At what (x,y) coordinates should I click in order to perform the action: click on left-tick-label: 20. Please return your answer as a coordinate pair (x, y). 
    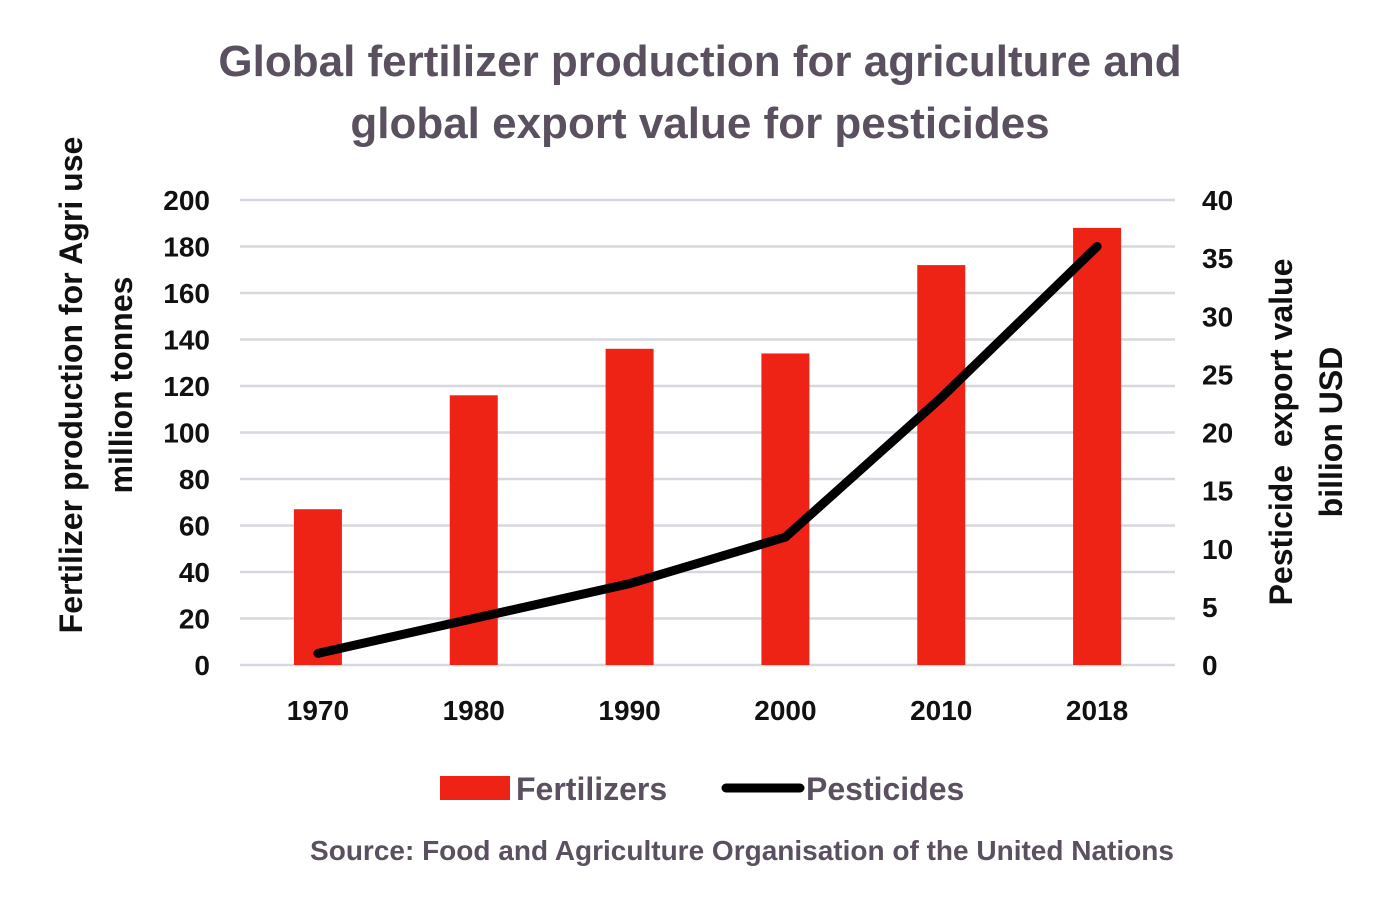
    Looking at the image, I should click on (194, 619).